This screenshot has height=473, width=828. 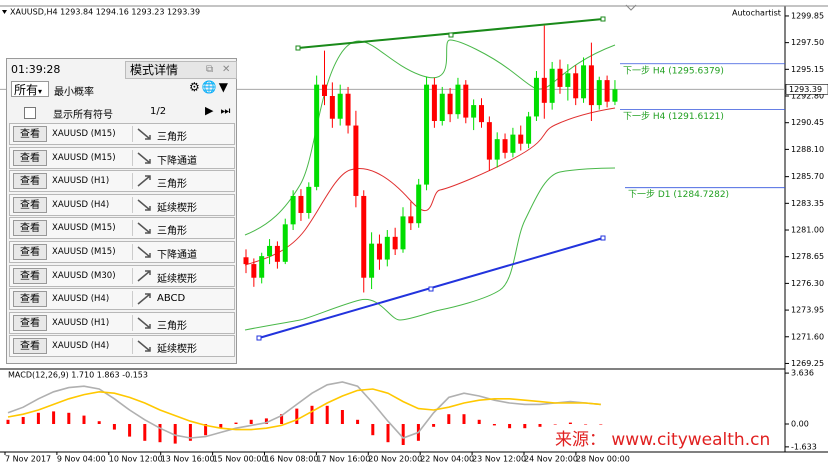 What do you see at coordinates (122, 134) in the screenshot?
I see `pattern-row: 查看 XAUUSD (M15) 三角形` at bounding box center [122, 134].